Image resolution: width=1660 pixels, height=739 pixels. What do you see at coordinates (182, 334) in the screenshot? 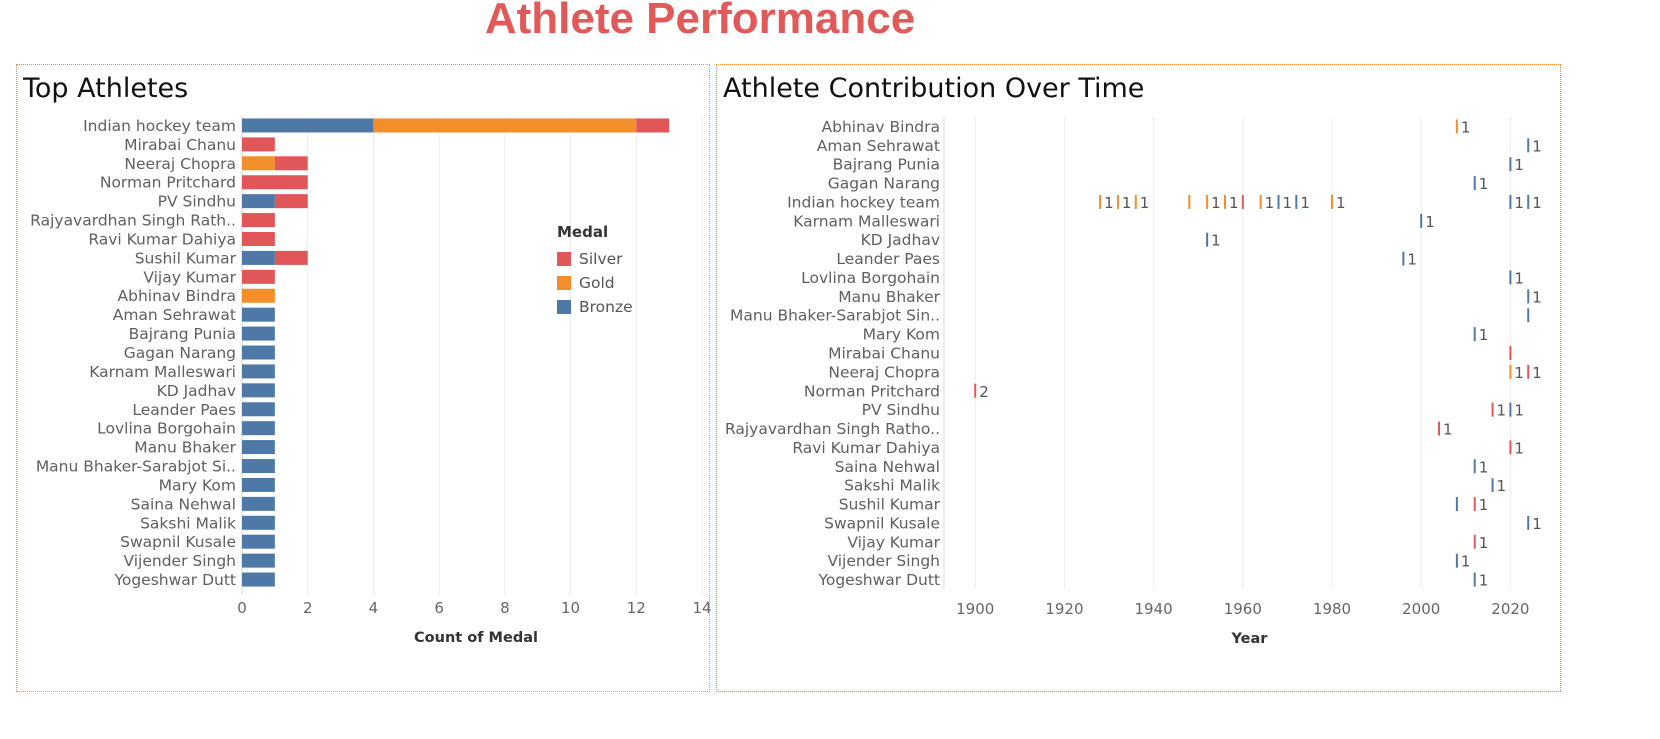
I see `row-label: Bajrang Punia` at bounding box center [182, 334].